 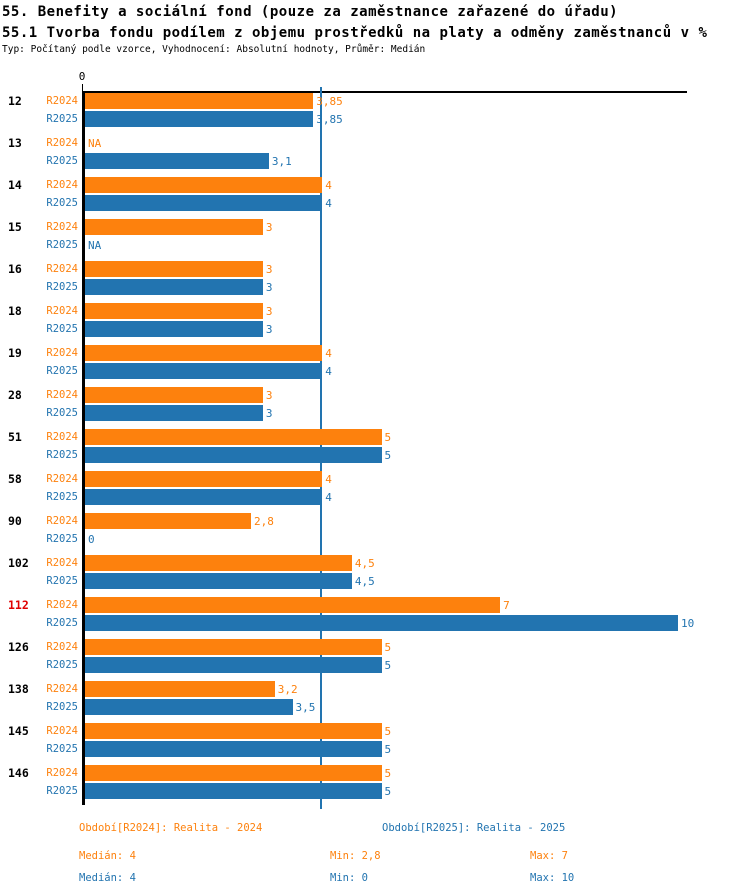 What do you see at coordinates (269, 311) in the screenshot?
I see `value-label-r2024-18: 3` at bounding box center [269, 311].